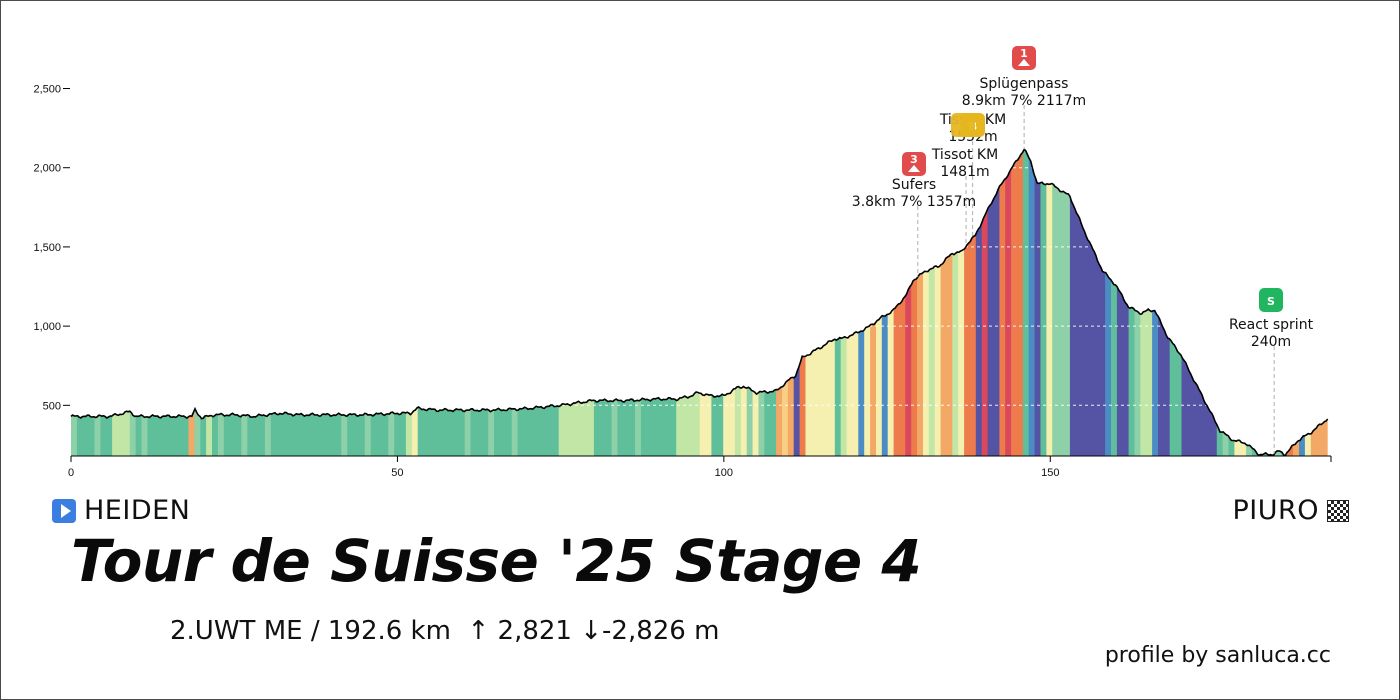 The image size is (1400, 700). I want to click on race-distance: 192.6 km, so click(389, 631).